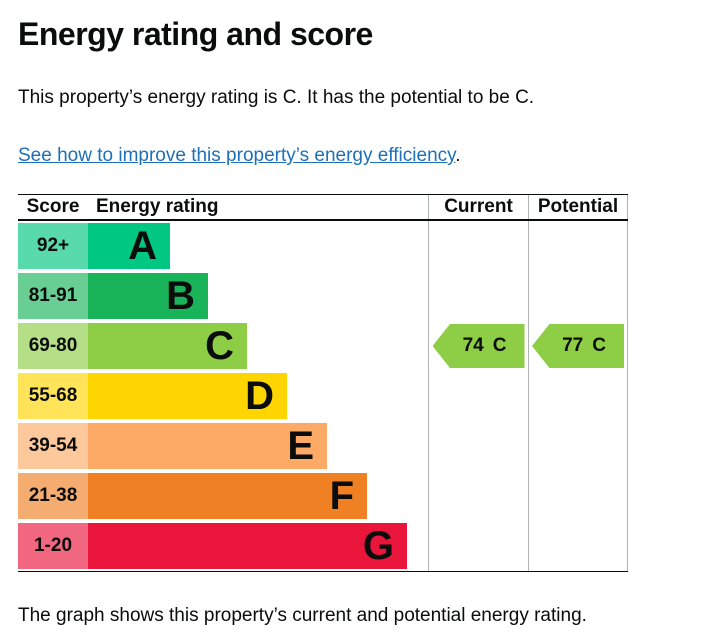 The height and width of the screenshot is (637, 726). I want to click on rating-cell-f: F, so click(258, 496).